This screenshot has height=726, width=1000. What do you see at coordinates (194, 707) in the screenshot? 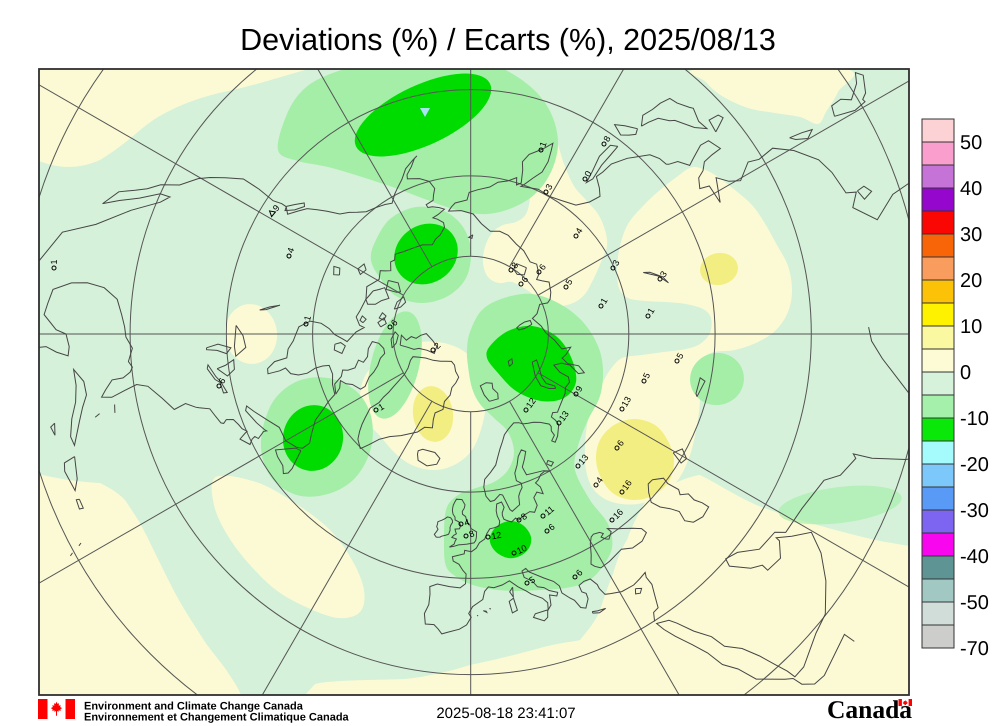
I see `svg-text:Environment and Climate Change: Environment and Climate Change Canada` at bounding box center [194, 707].